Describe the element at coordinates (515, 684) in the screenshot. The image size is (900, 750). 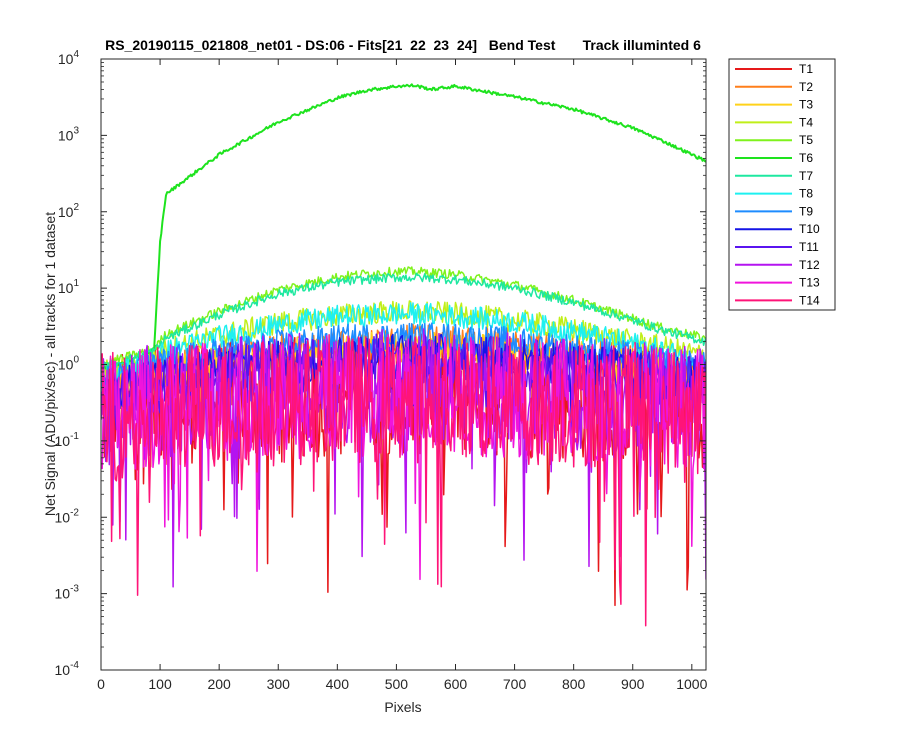
I see `x-tick-label: 700` at that location.